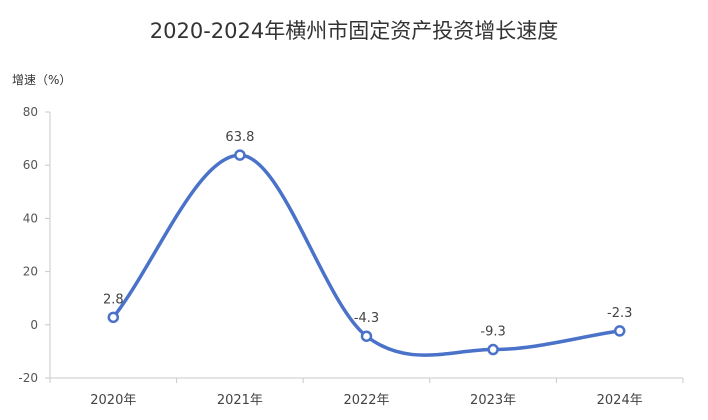 The height and width of the screenshot is (420, 708). I want to click on y-tick-label: 80, so click(30, 112).